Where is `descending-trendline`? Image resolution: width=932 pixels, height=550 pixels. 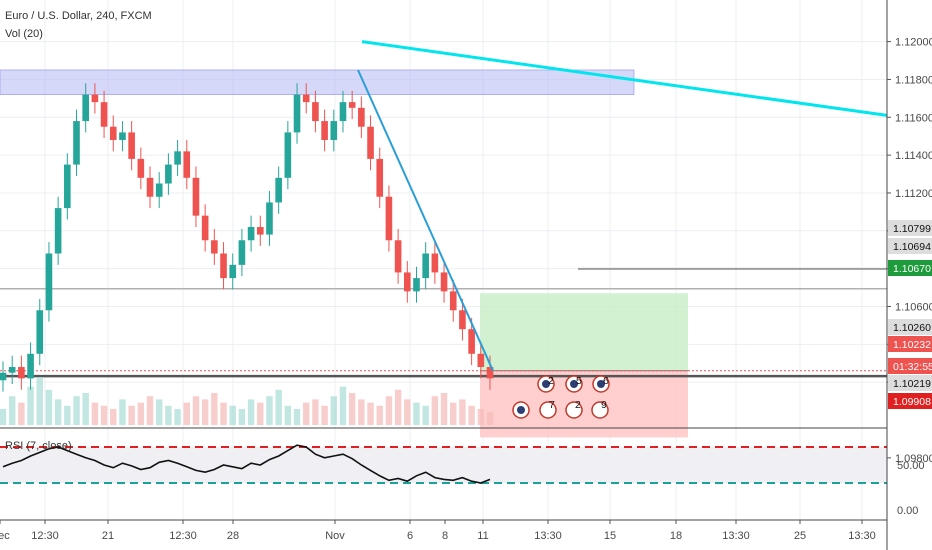 descending-trendline is located at coordinates (624, 78).